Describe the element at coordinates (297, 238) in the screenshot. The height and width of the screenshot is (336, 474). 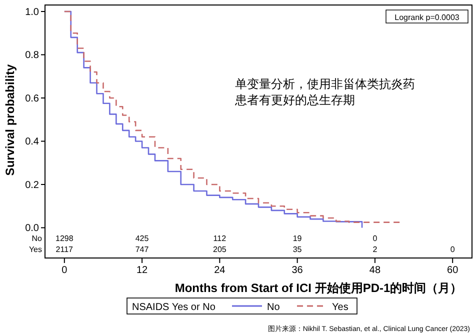
I see `annotation: 19` at that location.